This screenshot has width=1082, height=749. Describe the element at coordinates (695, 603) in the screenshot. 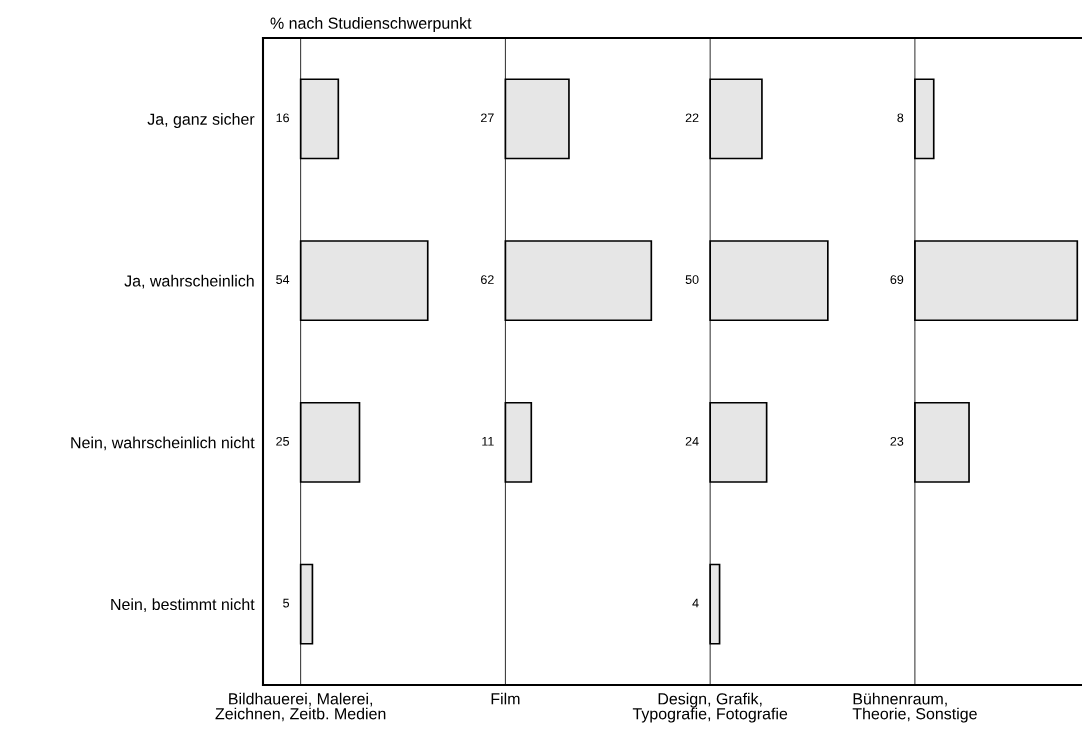

I see `data-label: 4` at that location.